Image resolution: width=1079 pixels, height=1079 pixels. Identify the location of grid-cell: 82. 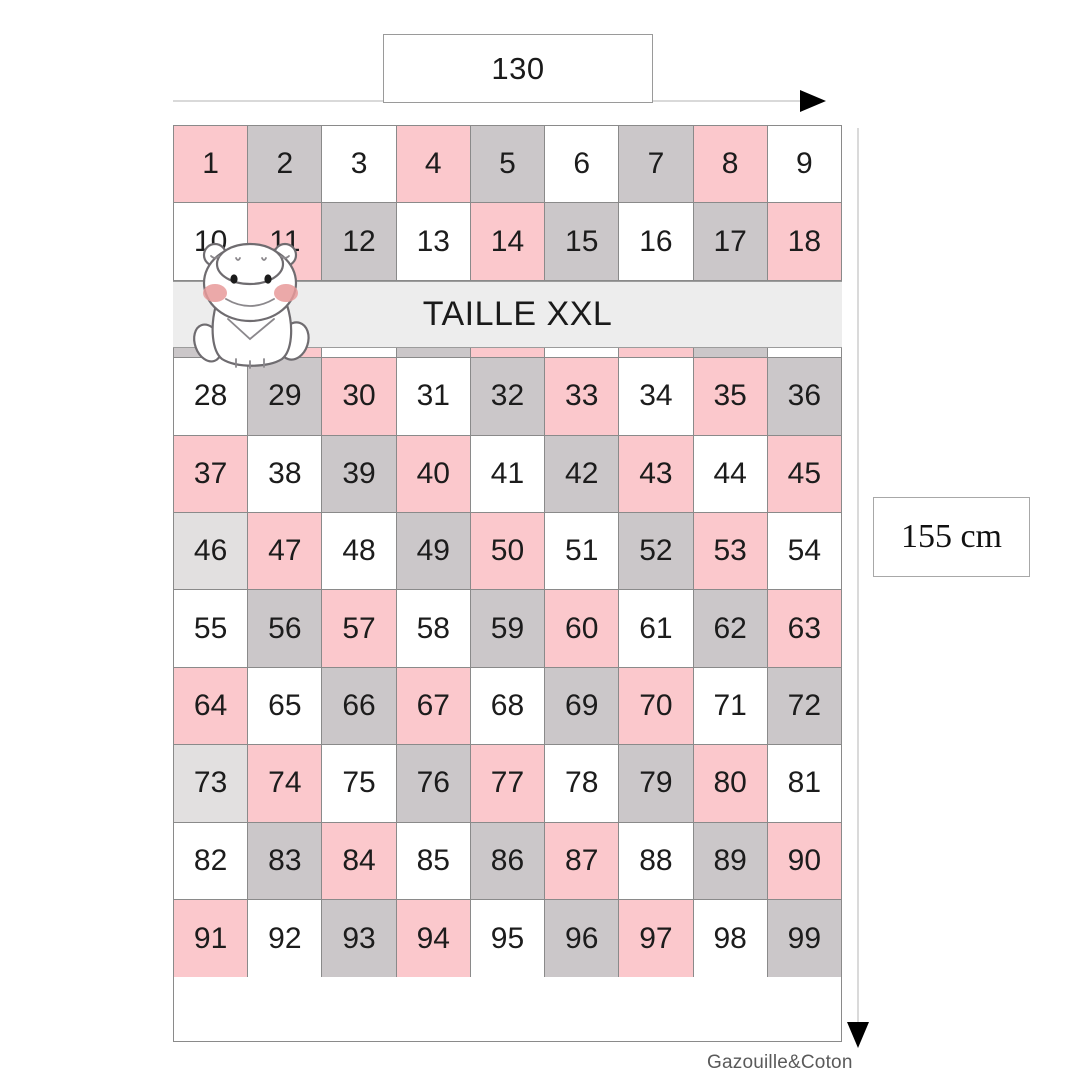
(211, 861).